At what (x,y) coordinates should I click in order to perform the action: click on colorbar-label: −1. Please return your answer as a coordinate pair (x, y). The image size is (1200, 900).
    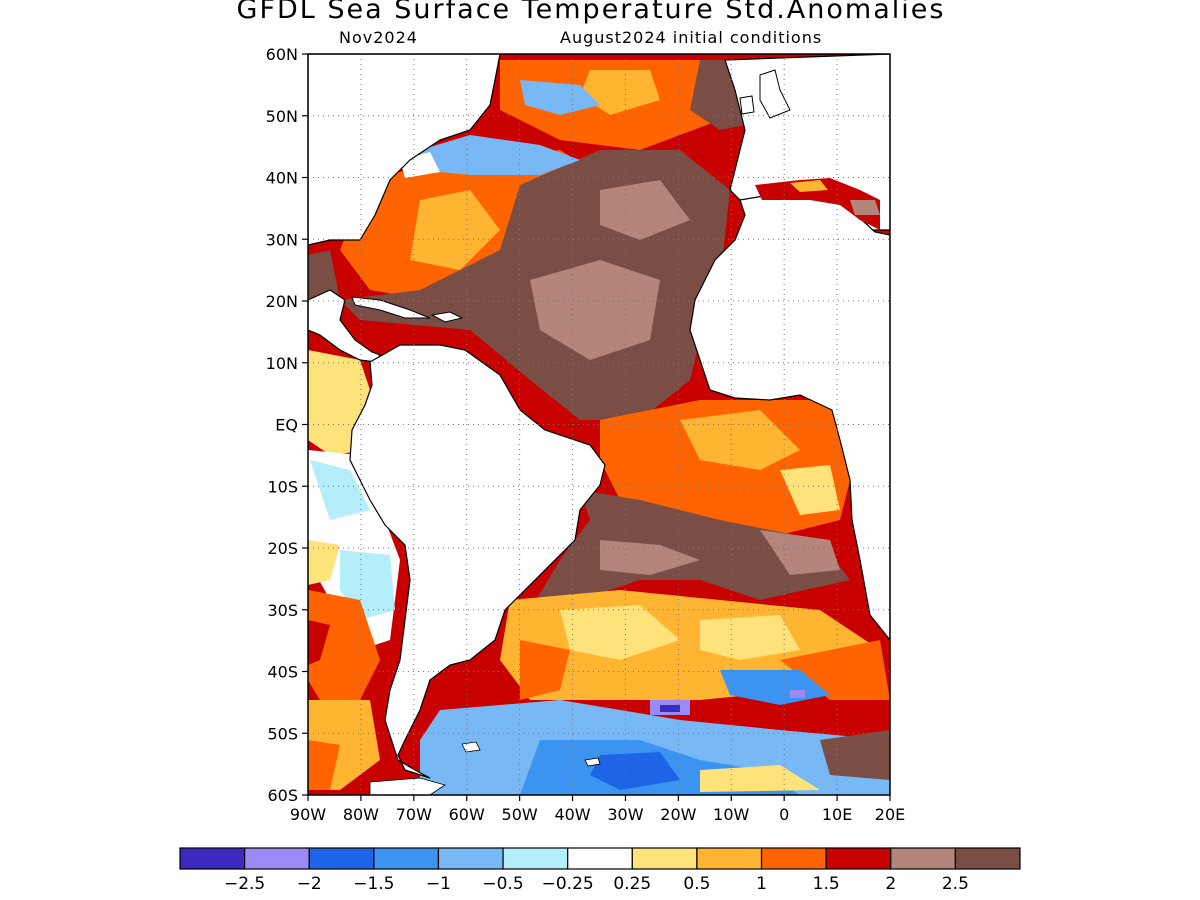
    Looking at the image, I should click on (438, 884).